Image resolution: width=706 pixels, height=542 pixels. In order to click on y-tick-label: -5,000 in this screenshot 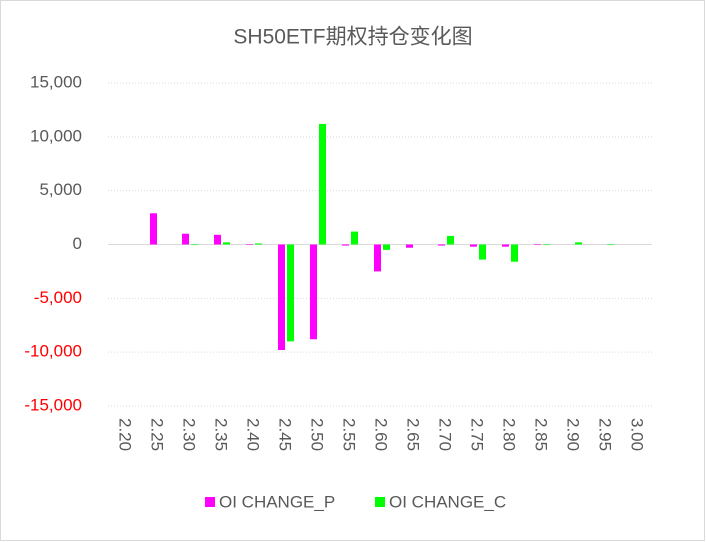, I will do `click(58, 297)`.